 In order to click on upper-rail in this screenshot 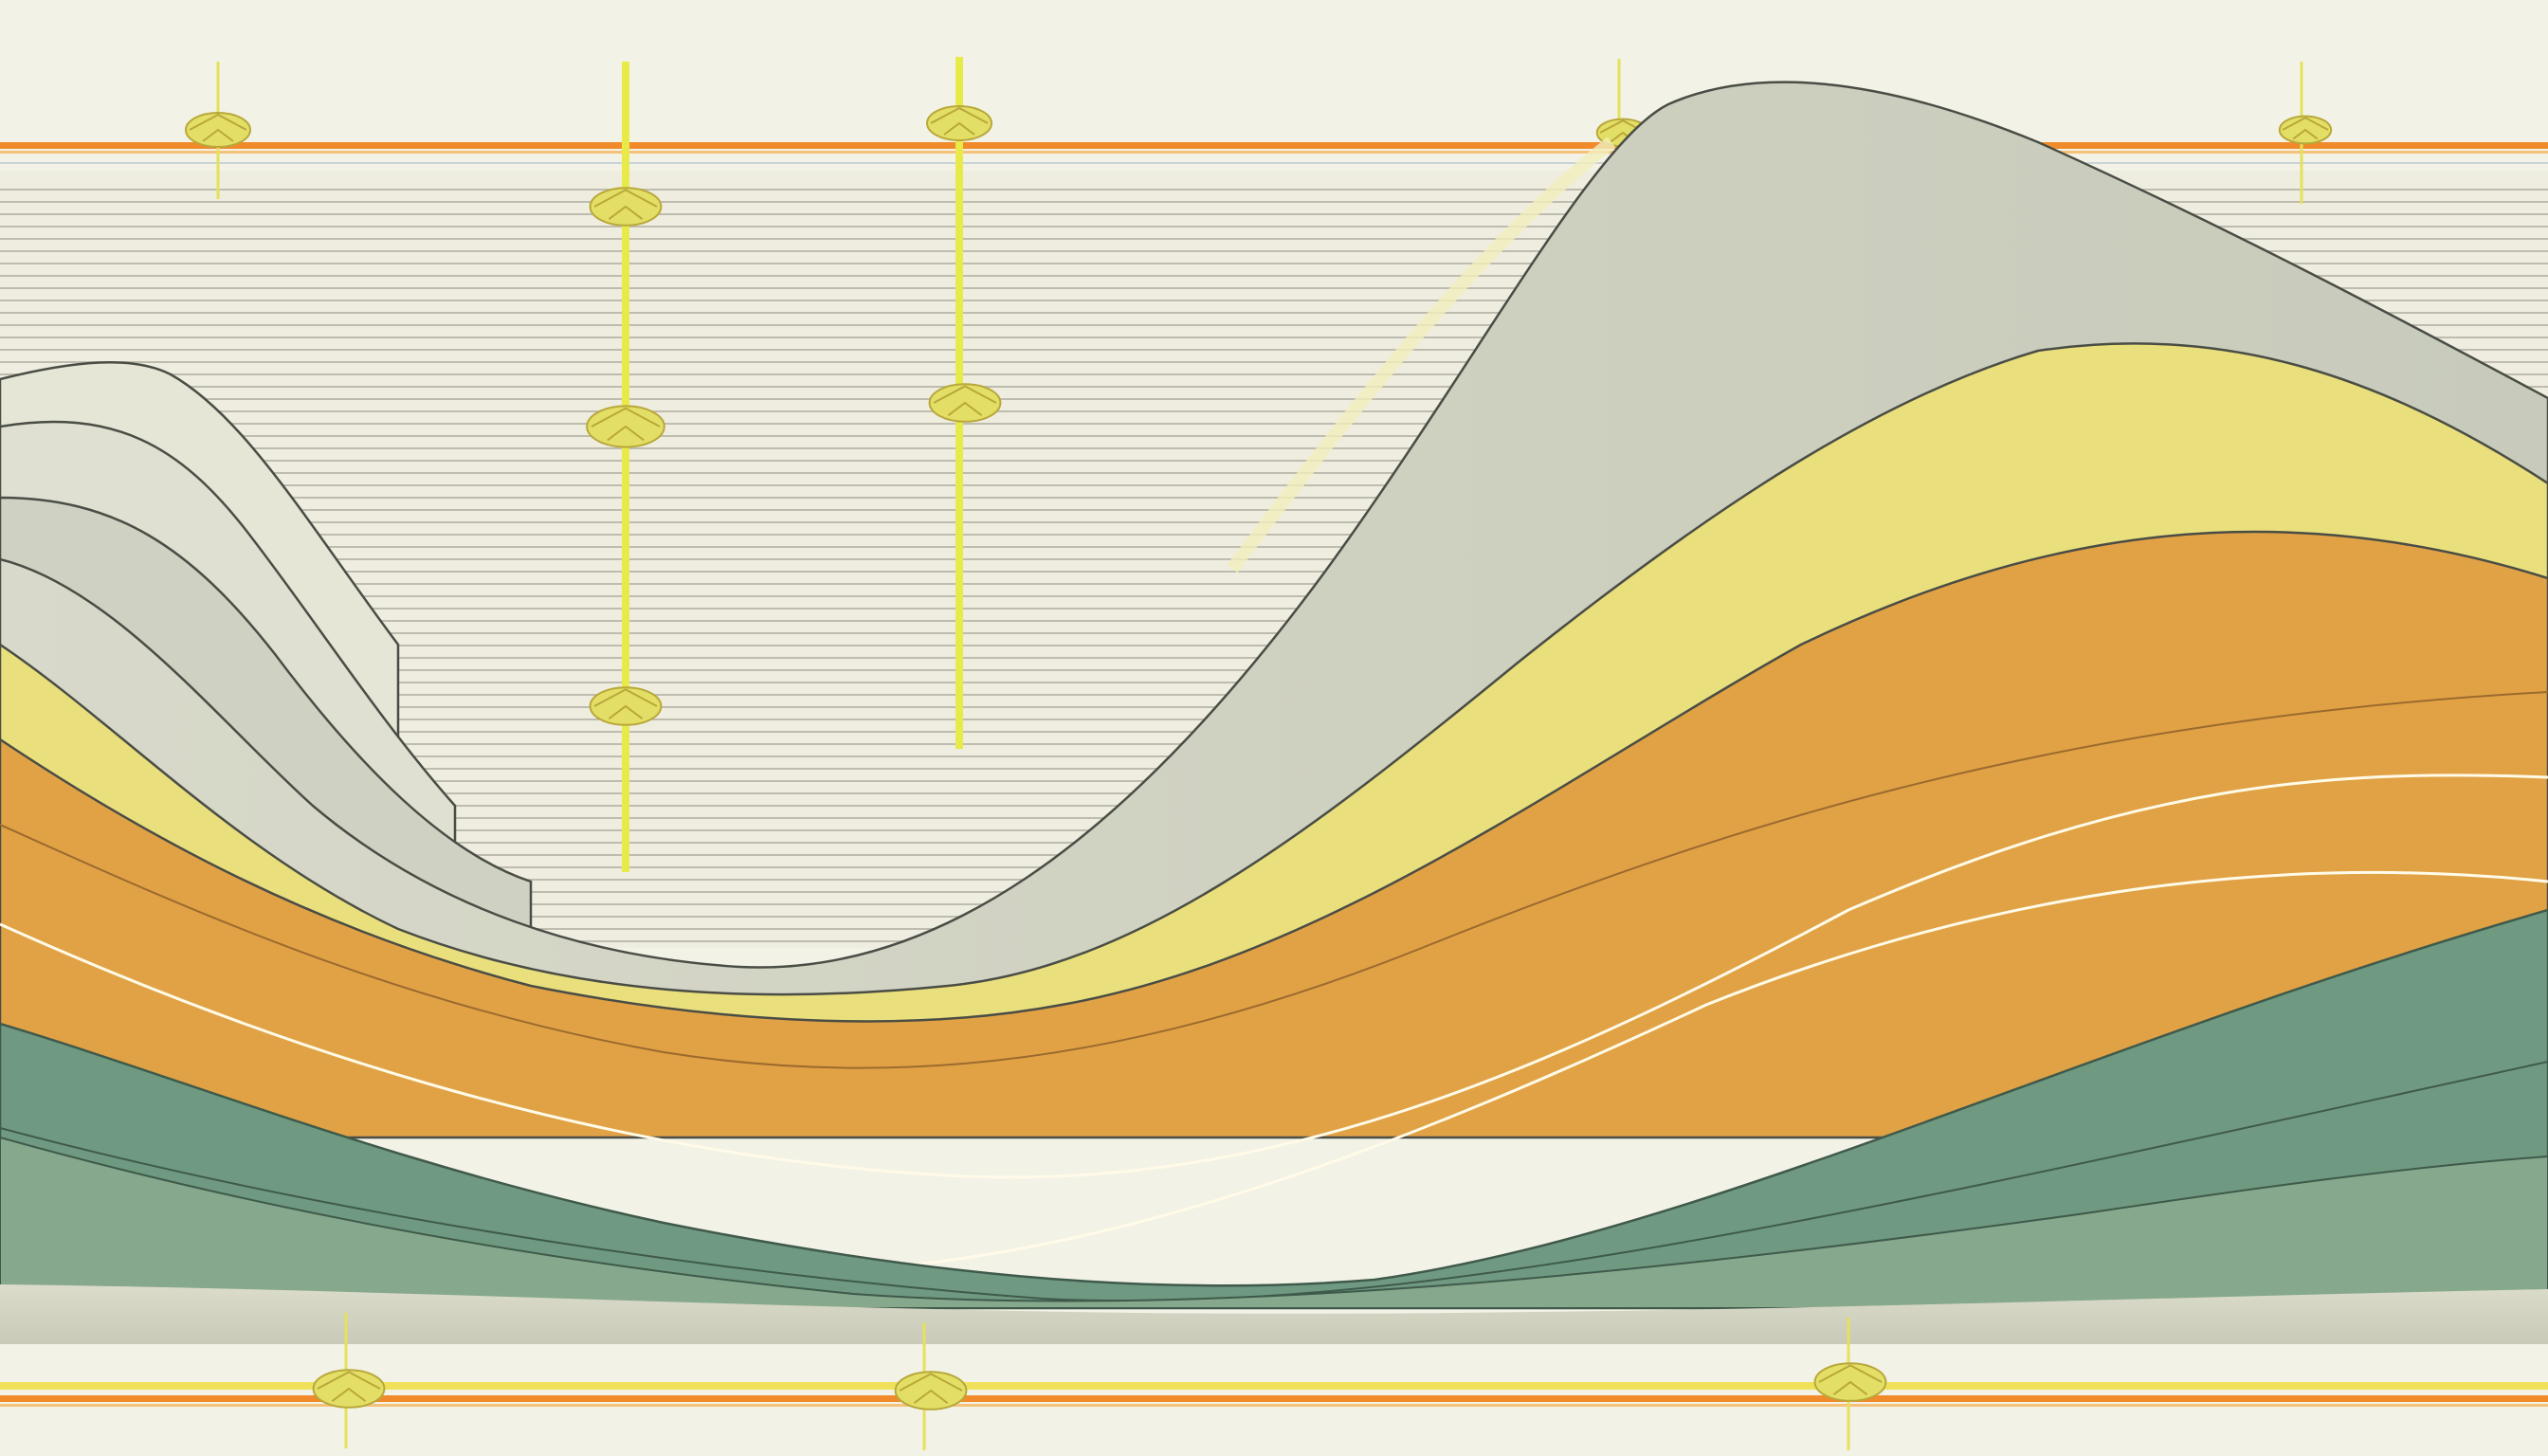, I will do `click(1274, 153)`.